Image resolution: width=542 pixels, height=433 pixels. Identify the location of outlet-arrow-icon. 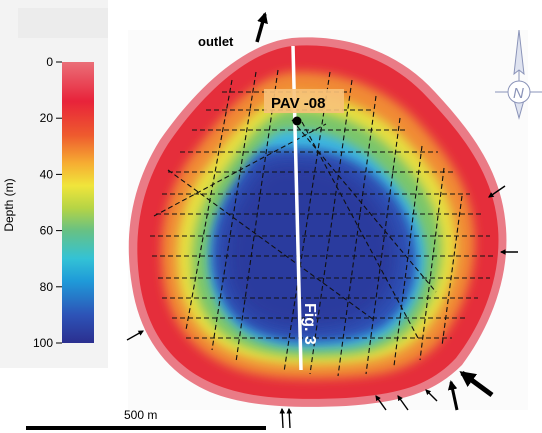
(261, 27).